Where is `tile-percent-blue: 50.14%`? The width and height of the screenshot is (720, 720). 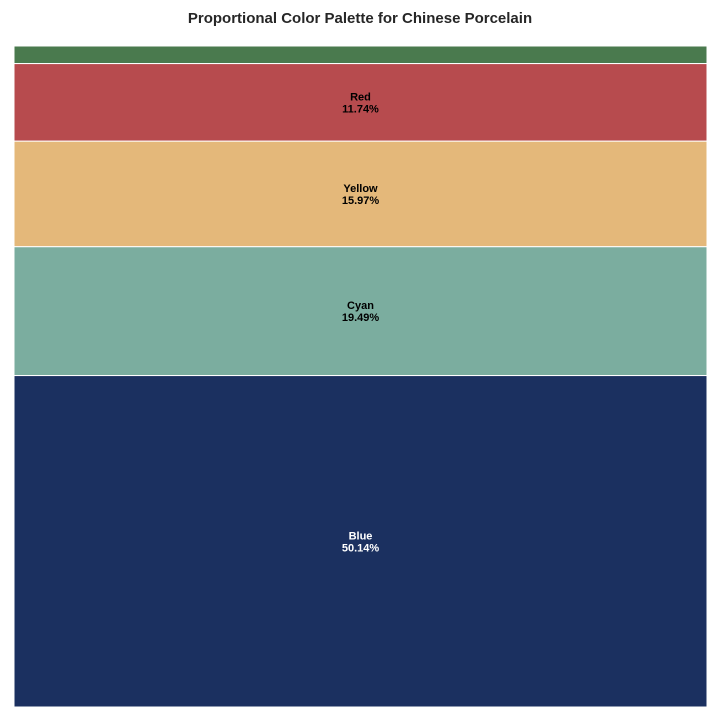 tile-percent-blue: 50.14% is located at coordinates (361, 548).